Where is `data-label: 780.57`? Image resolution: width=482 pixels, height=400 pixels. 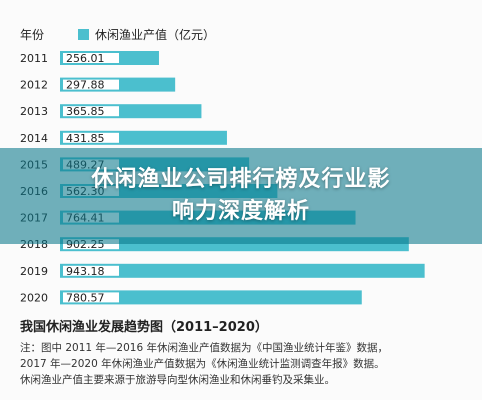
data-label: 780.57 is located at coordinates (85, 297).